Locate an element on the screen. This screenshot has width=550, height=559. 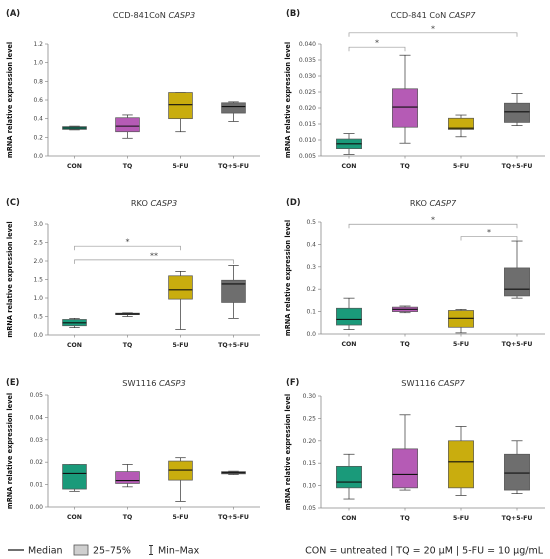
y-tick-label: 0.05 is located at coordinates (310, 508).